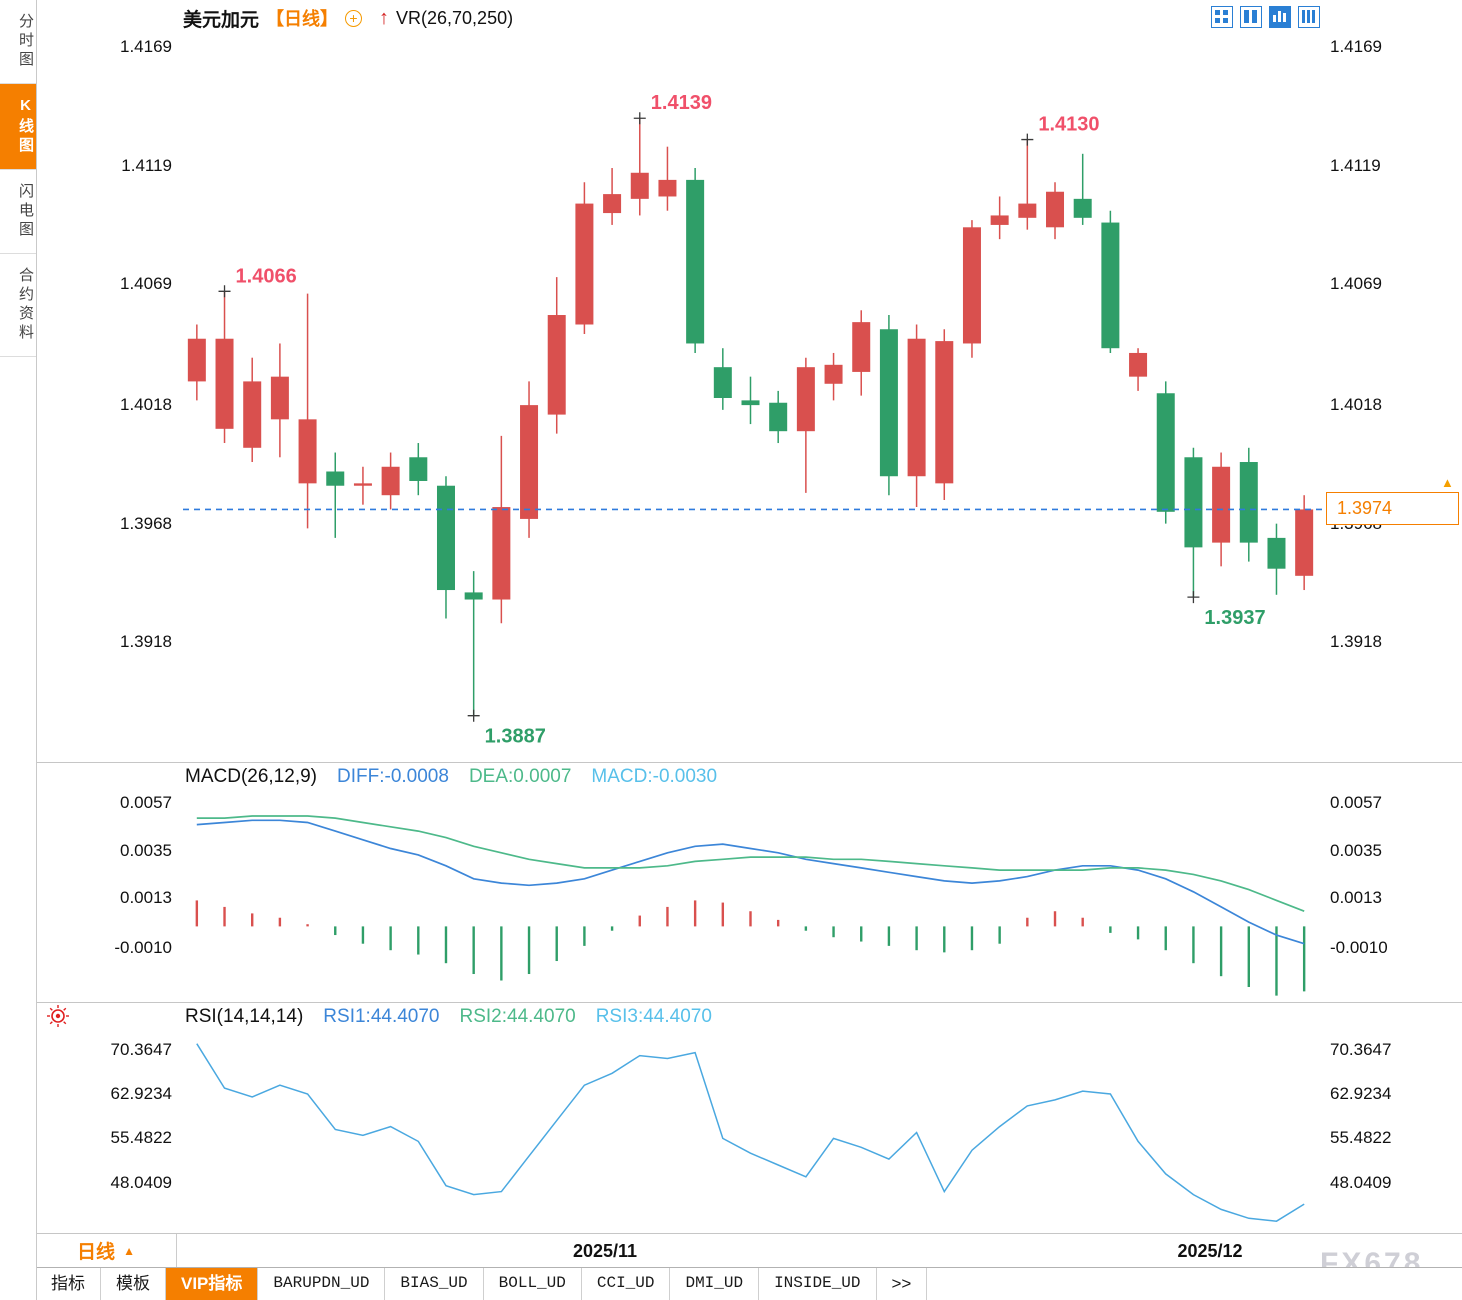  I want to click on bottom-tab-boll-ud: BOLL_UD, so click(533, 1284).